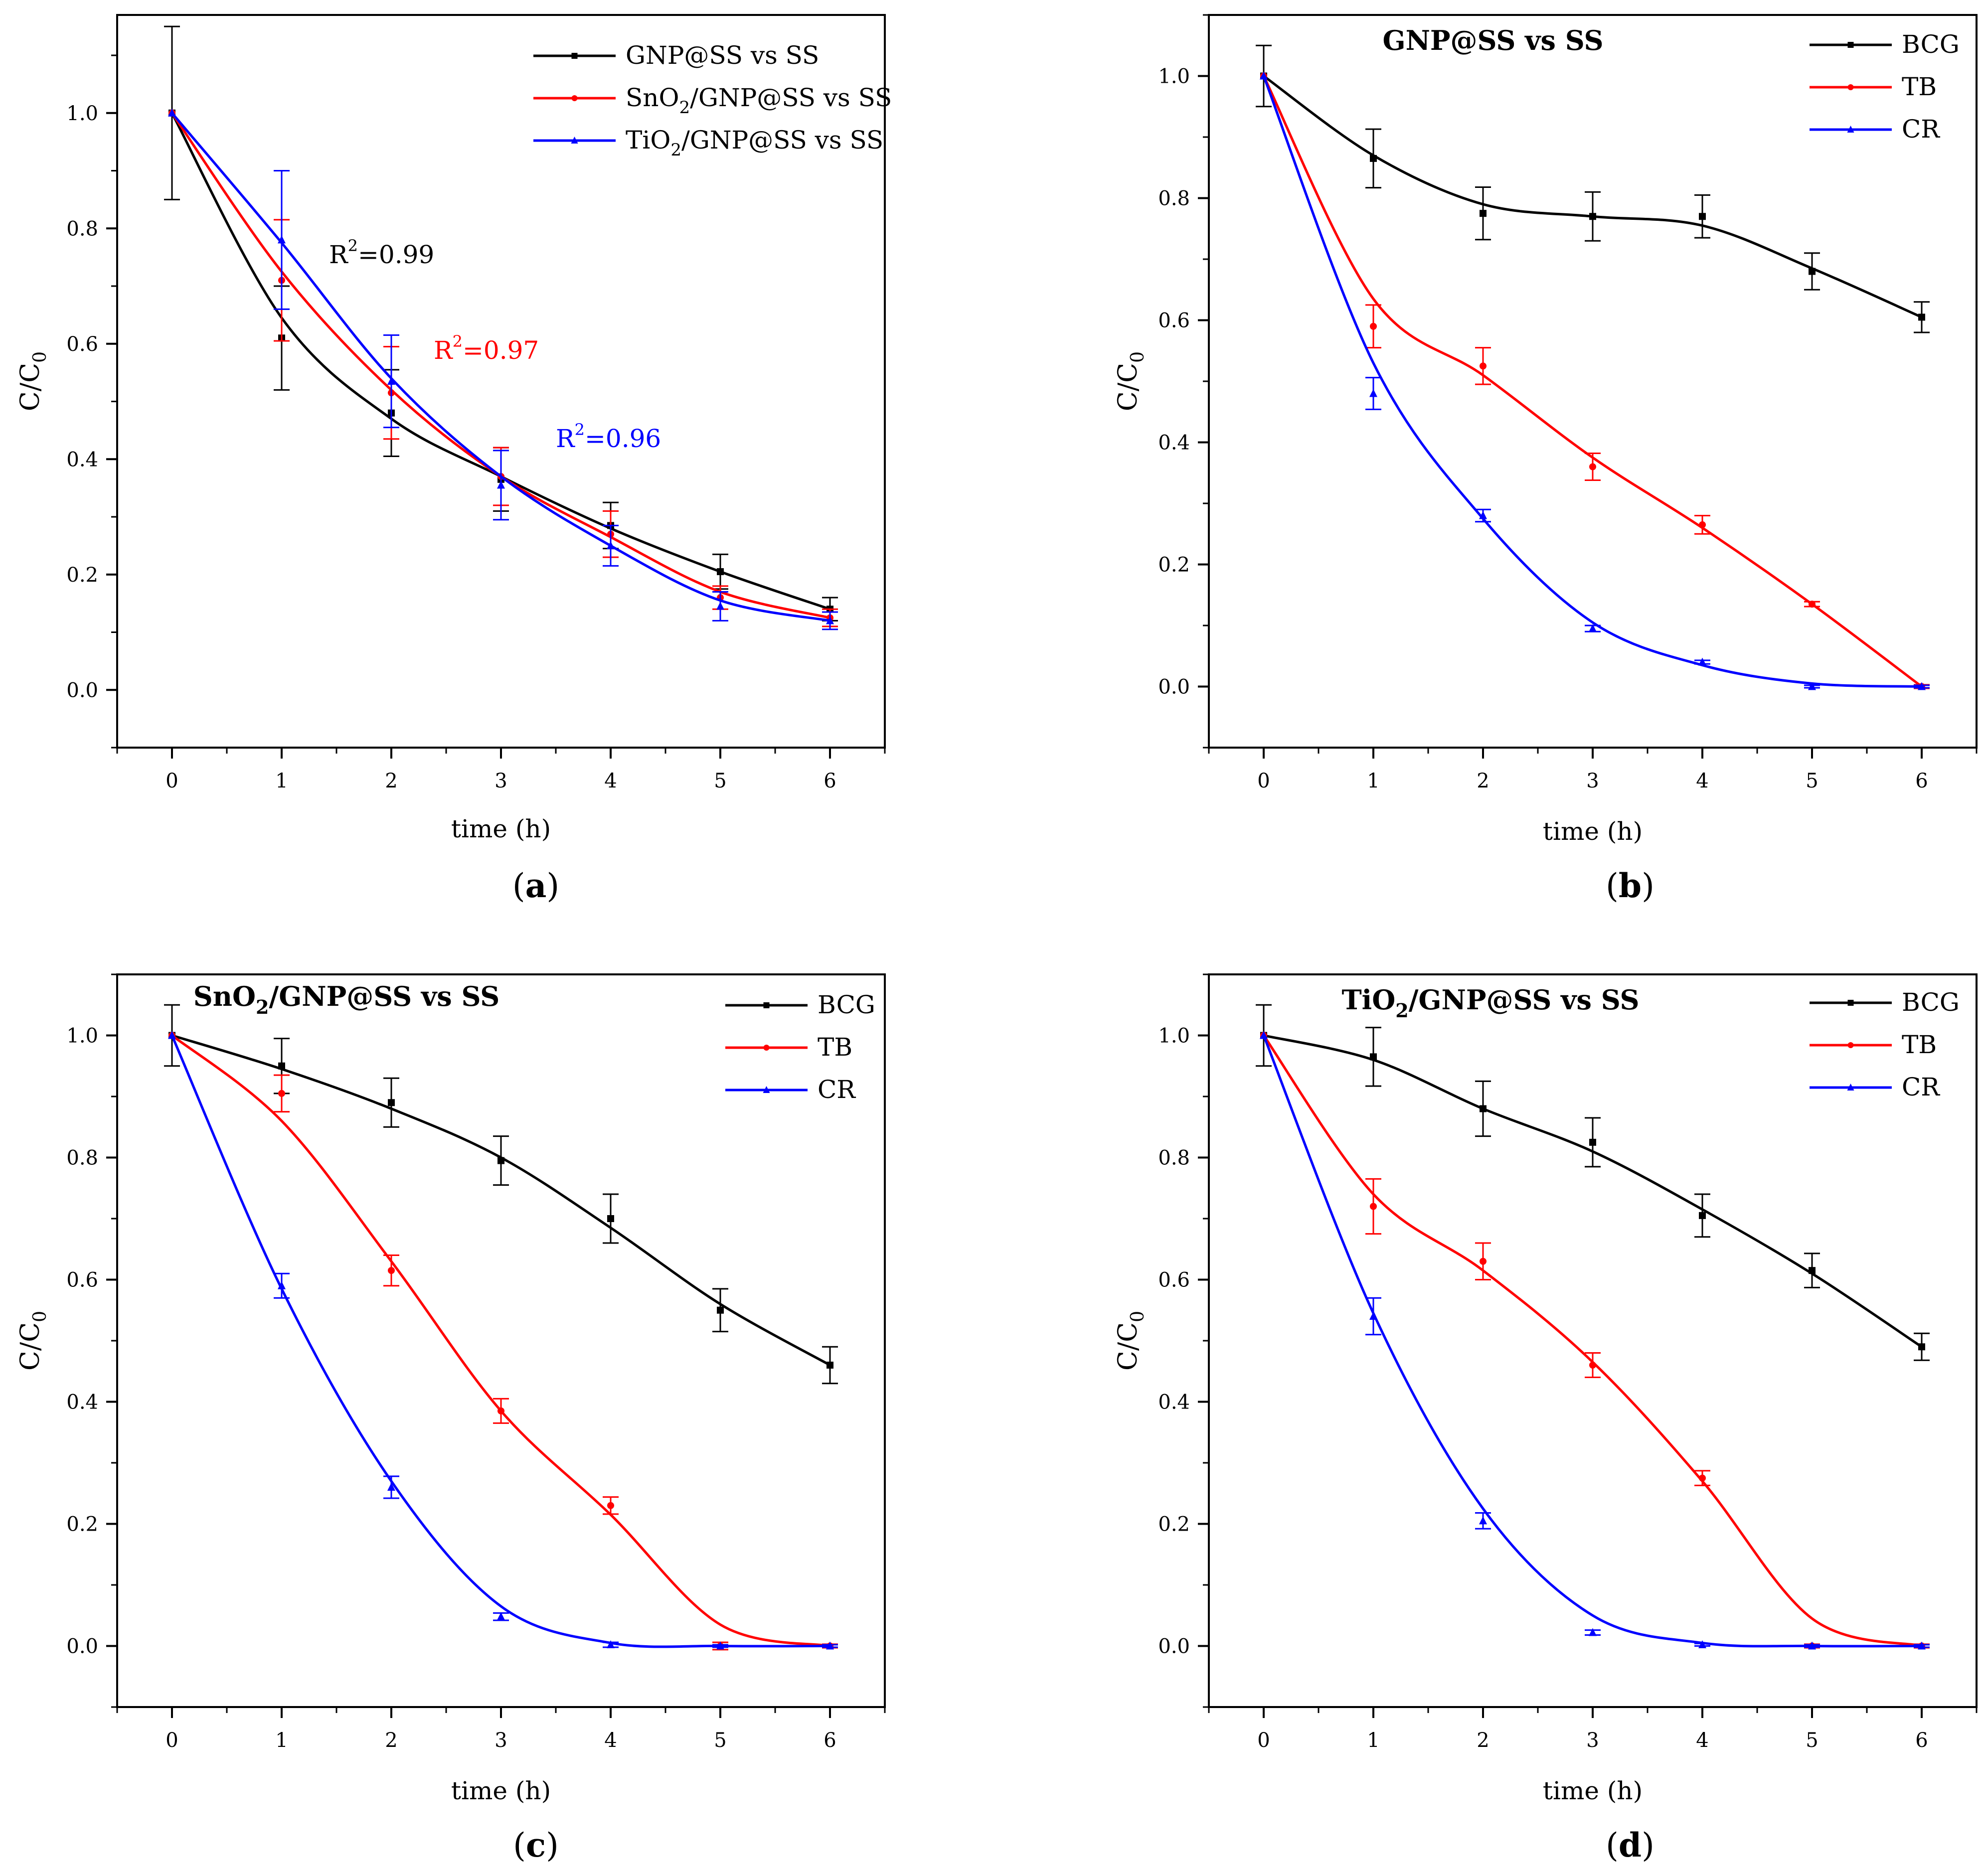 Image resolution: width=1985 pixels, height=1876 pixels. Describe the element at coordinates (723, 55) in the screenshot. I see `legend-label-part: GNP@SS vs SS` at that location.